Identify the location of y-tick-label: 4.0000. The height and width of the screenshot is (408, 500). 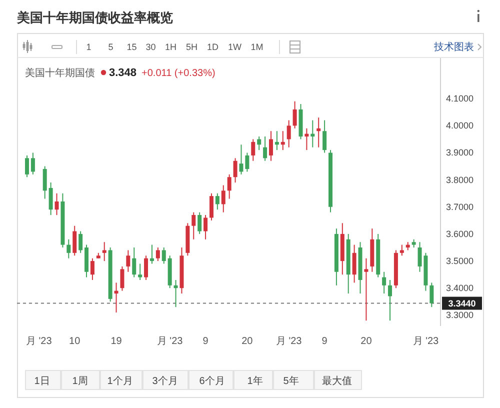
(460, 125).